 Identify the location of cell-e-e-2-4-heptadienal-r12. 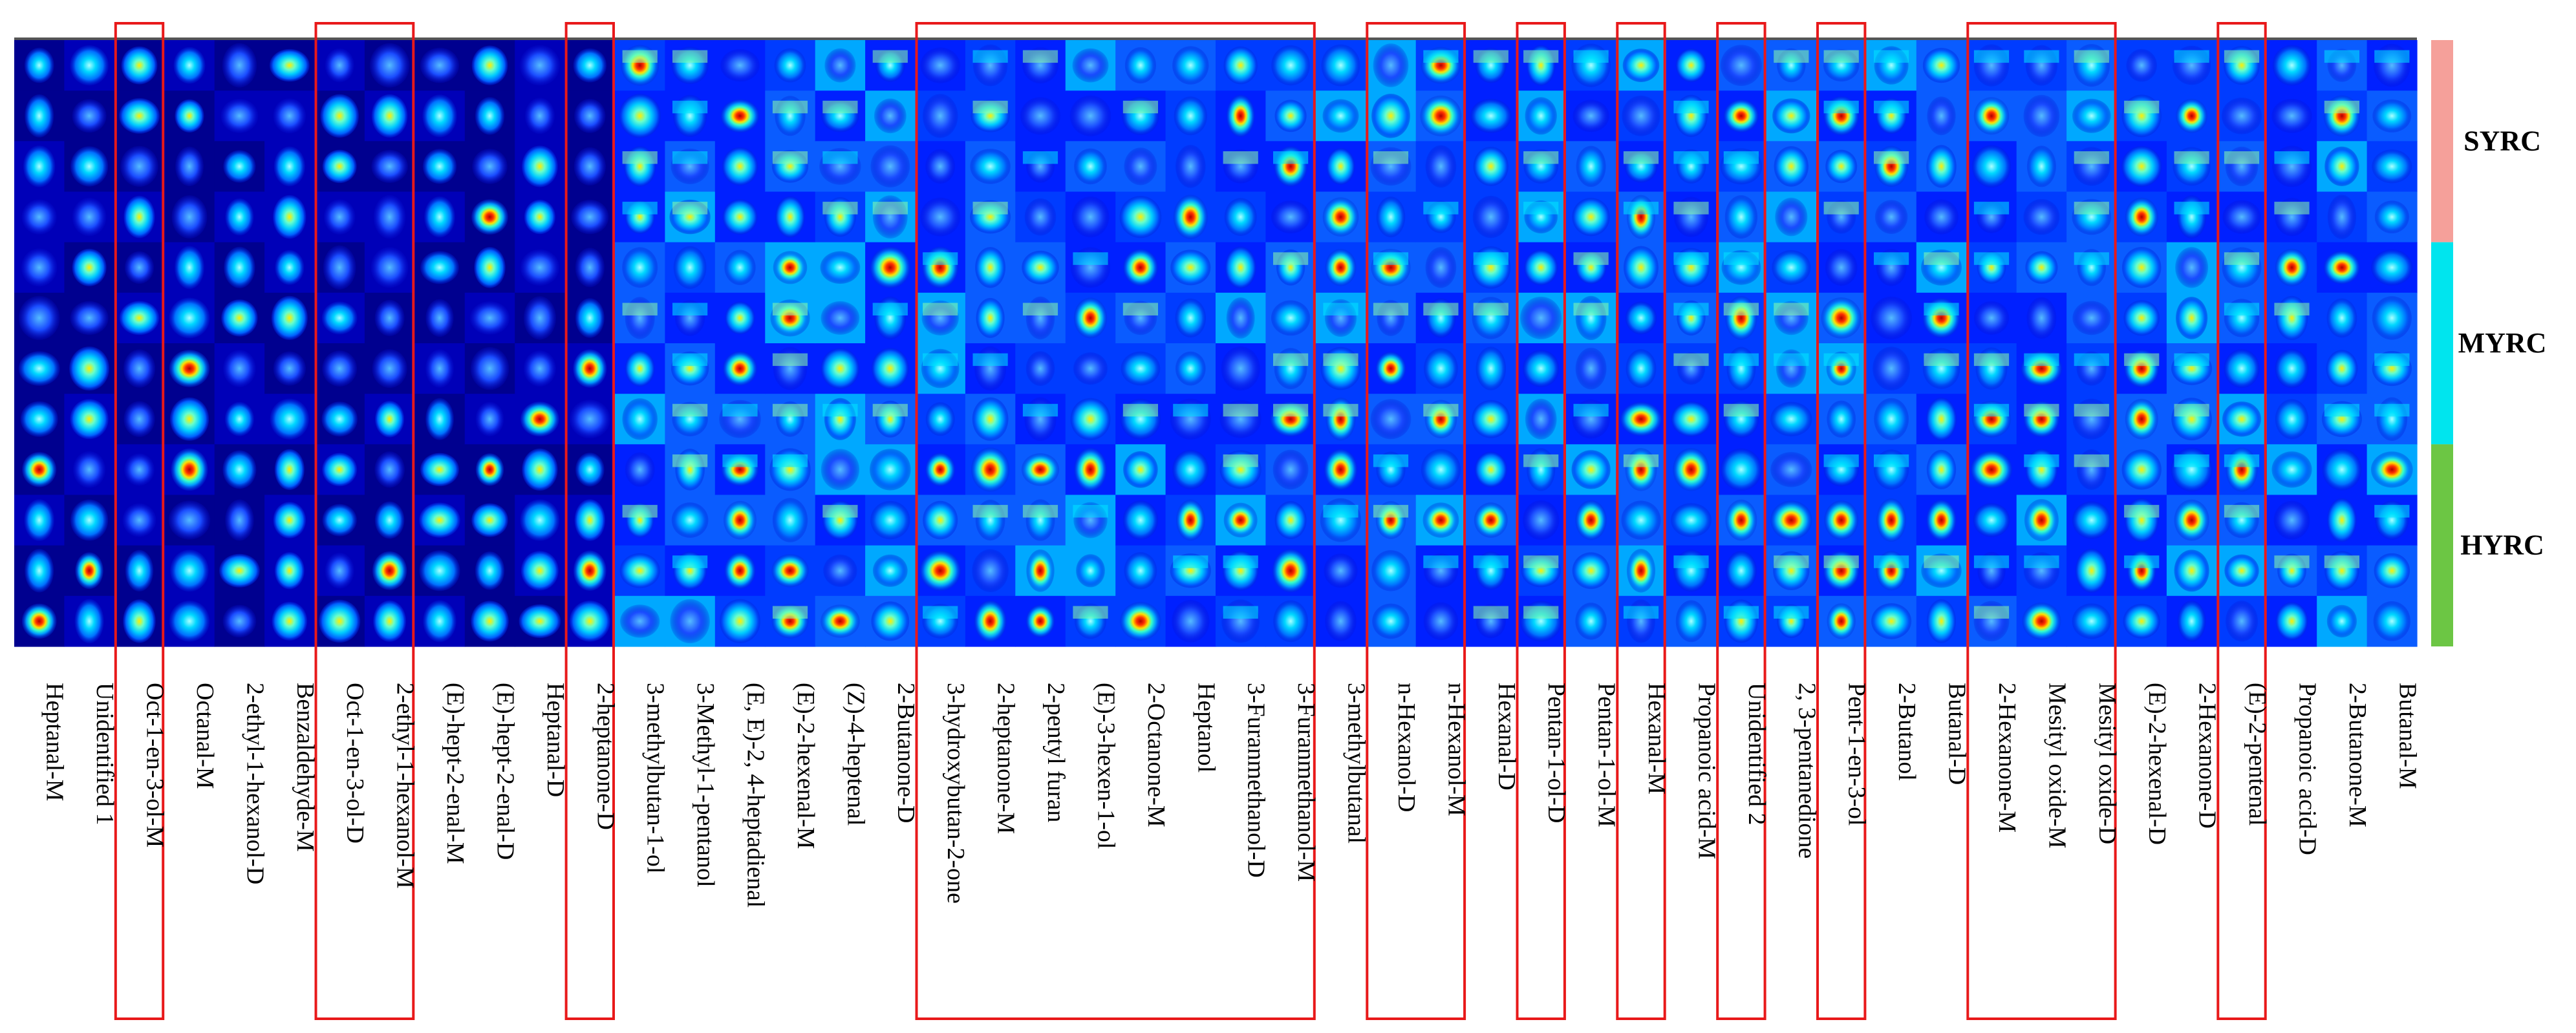
(740, 621).